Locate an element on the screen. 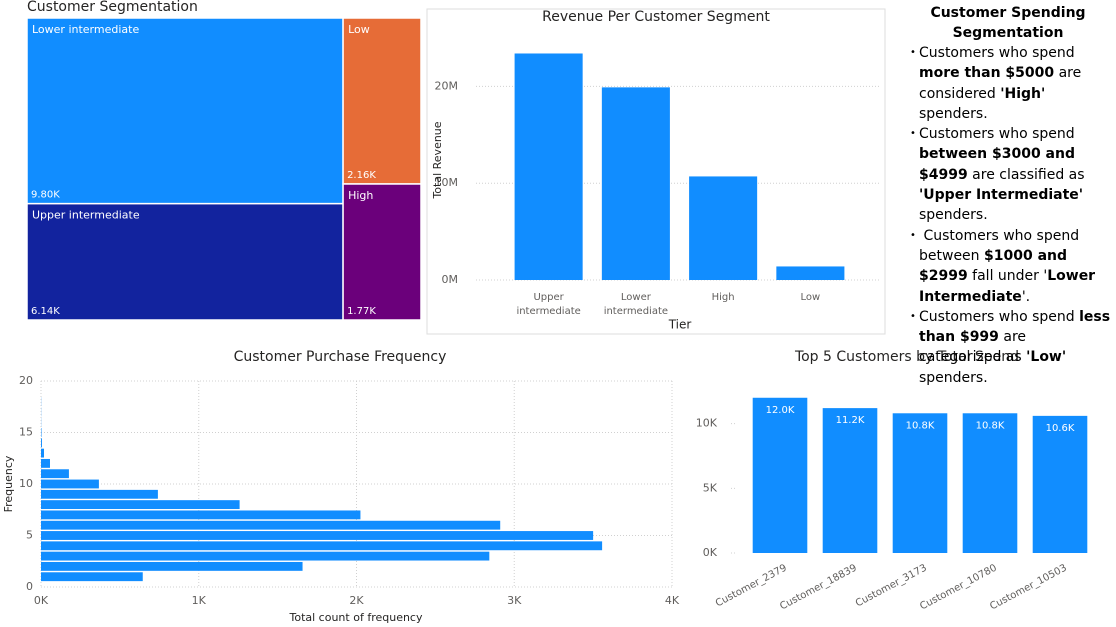 This screenshot has height=627, width=1116. y-tick-label: 0M is located at coordinates (450, 279).